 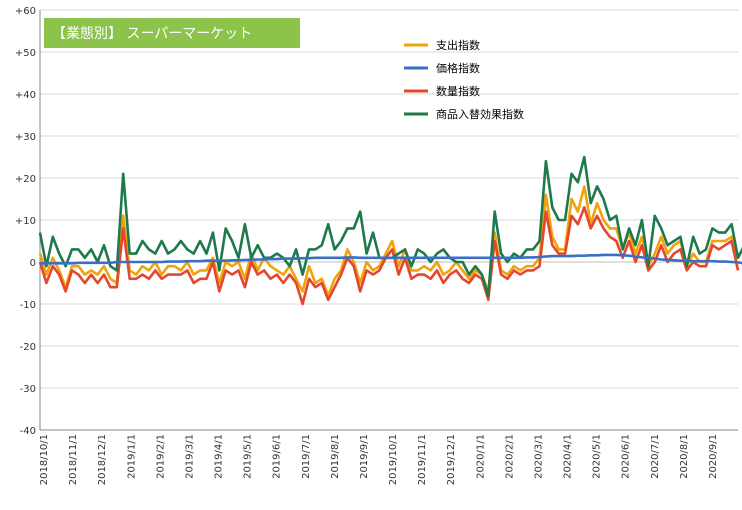 What do you see at coordinates (25, 179) in the screenshot?
I see `y-tick-label: +20` at bounding box center [25, 179].